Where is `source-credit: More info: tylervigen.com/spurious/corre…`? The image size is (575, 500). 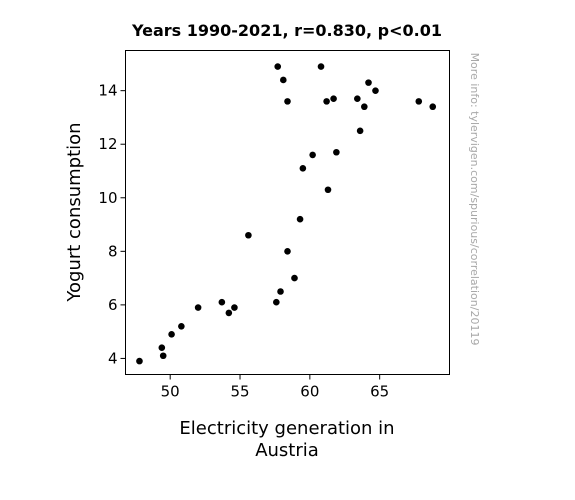
source-credit: More info: tylervigen.com/spurious/corre… is located at coordinates (474, 199).